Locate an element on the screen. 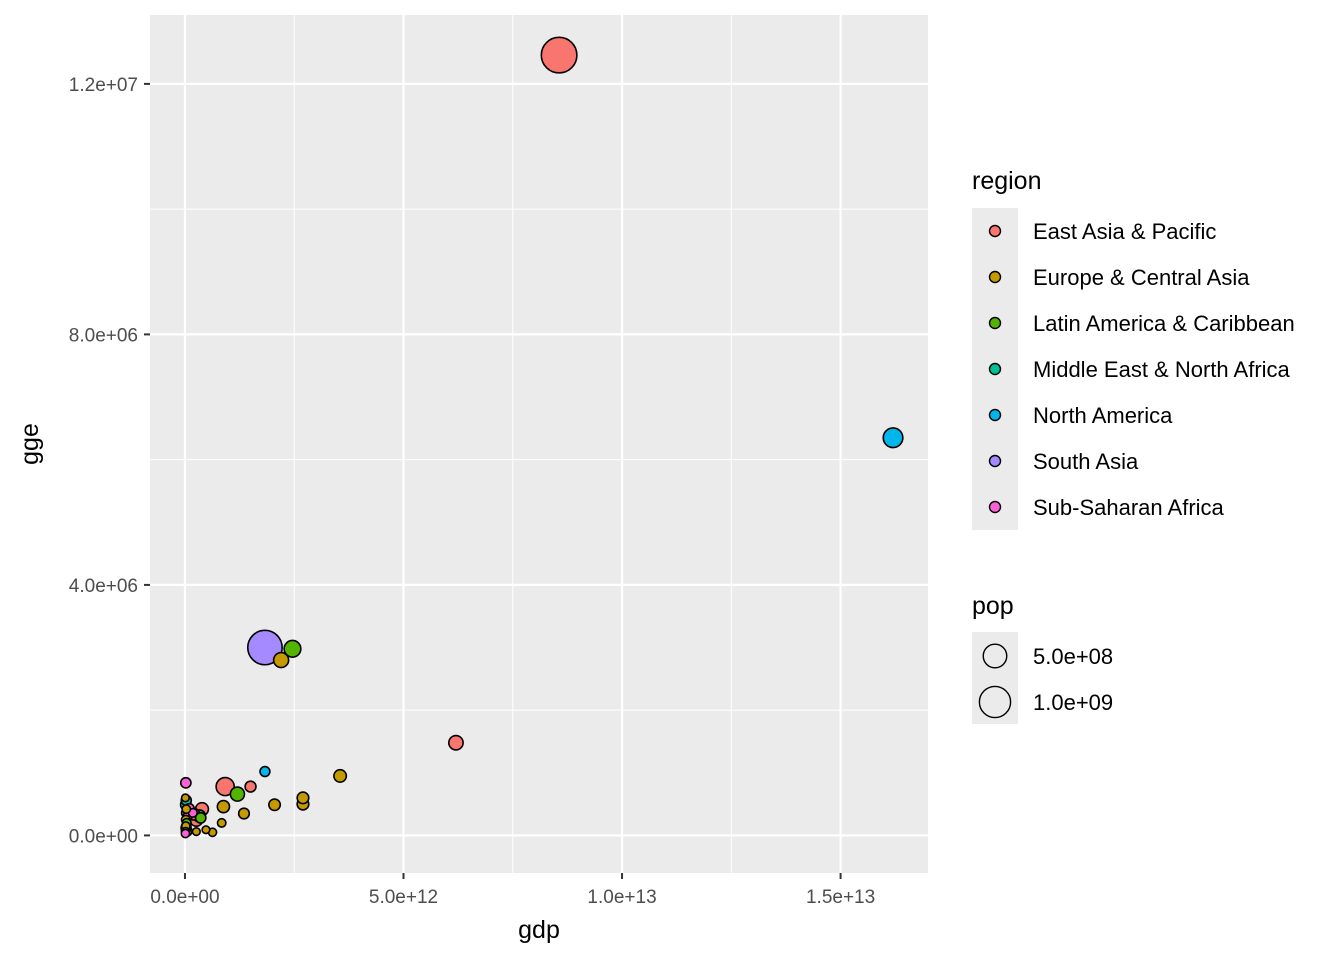 This screenshot has width=1344, height=960. x-tick-label: 1.0e+13 is located at coordinates (621, 897).